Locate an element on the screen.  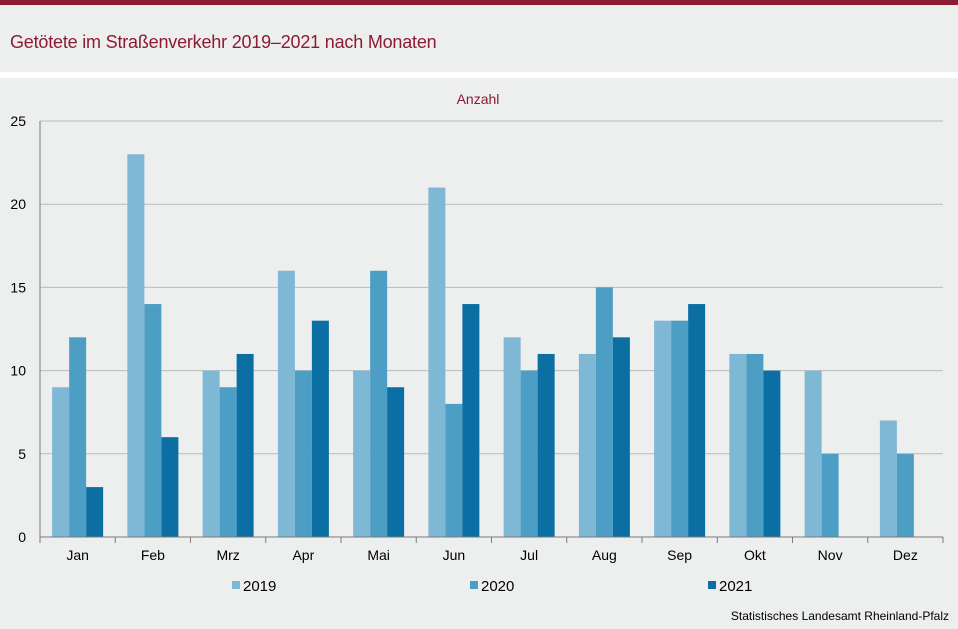
bar-2021-Apr is located at coordinates (320, 428).